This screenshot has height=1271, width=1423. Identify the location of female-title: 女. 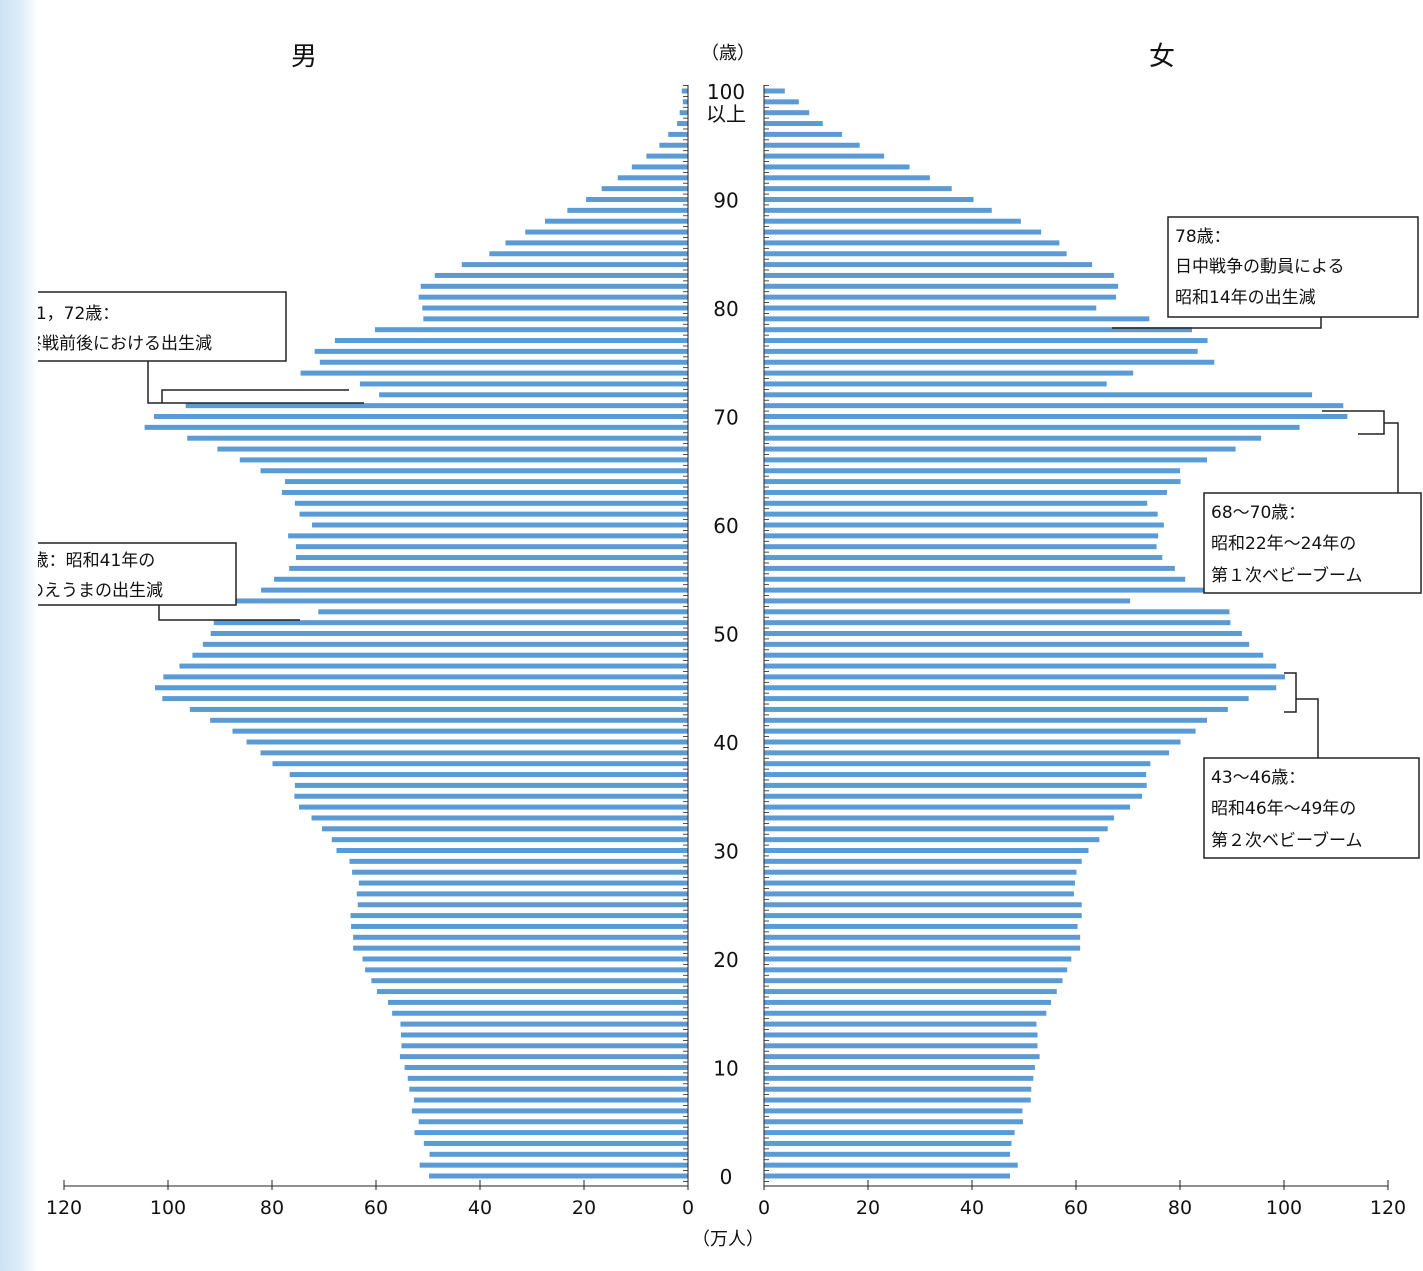
(1162, 57).